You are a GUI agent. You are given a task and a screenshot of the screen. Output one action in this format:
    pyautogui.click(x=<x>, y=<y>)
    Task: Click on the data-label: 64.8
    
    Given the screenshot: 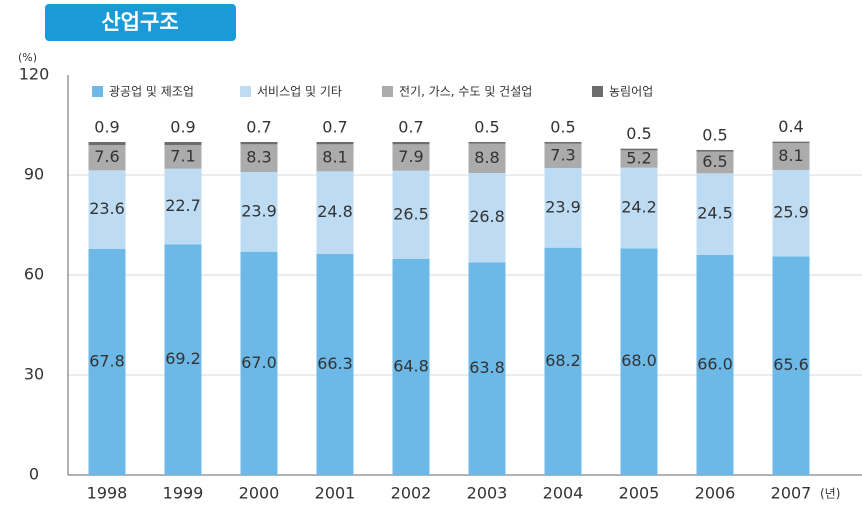 What is the action you would take?
    pyautogui.click(x=411, y=366)
    